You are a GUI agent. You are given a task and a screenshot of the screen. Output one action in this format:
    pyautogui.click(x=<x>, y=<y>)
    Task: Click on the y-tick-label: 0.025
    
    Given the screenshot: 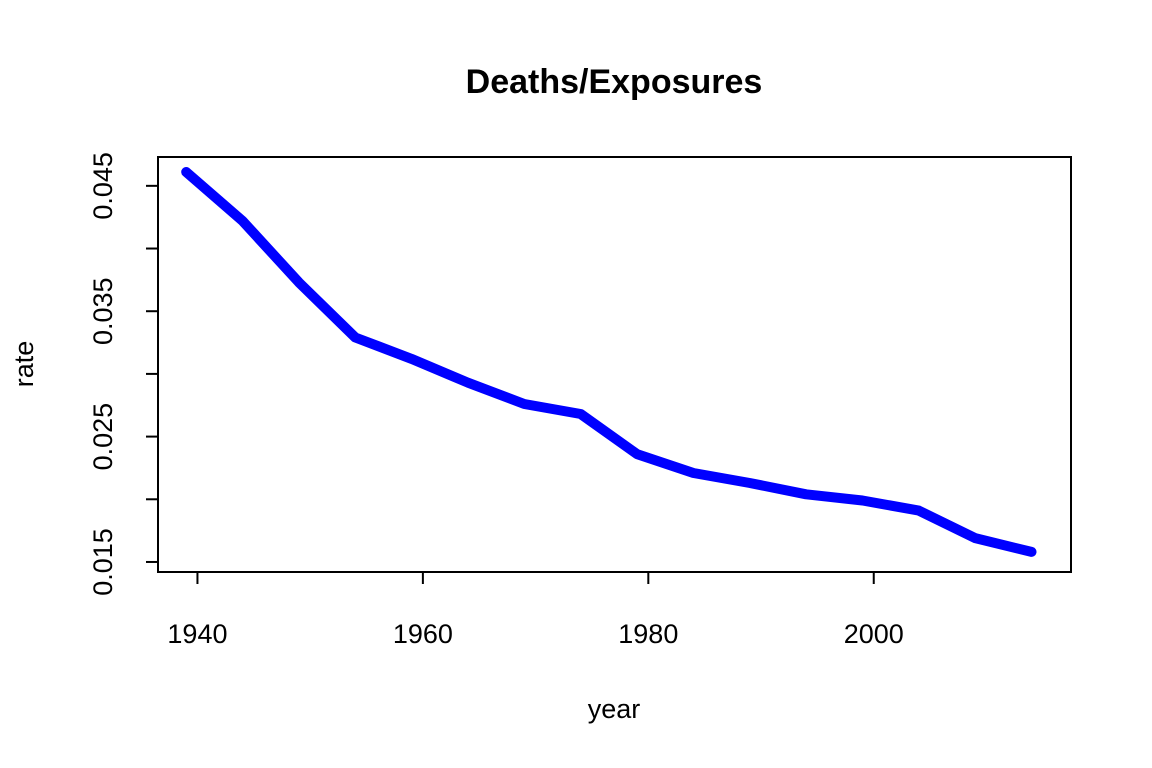 What is the action you would take?
    pyautogui.click(x=103, y=437)
    